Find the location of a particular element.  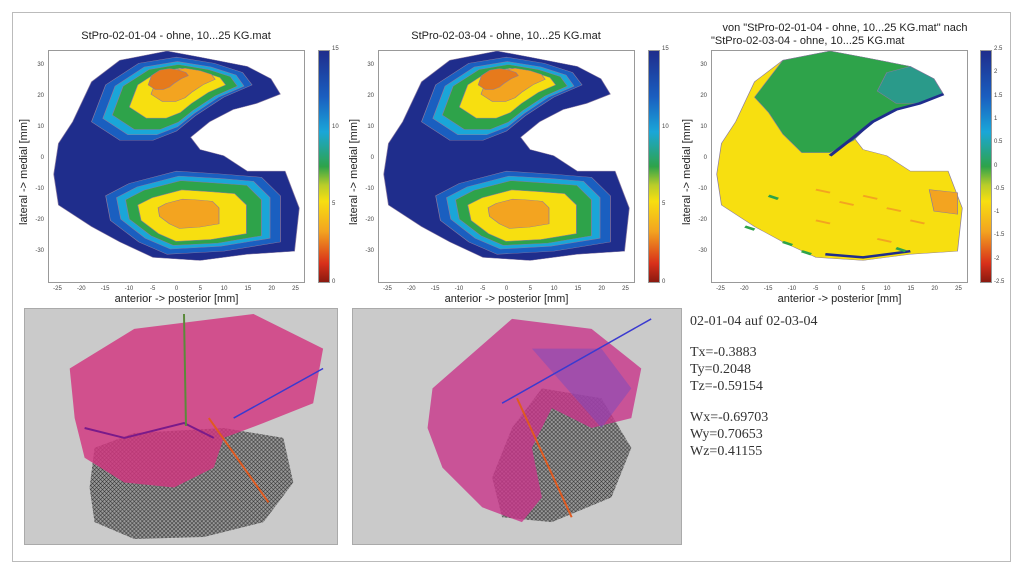

plot-title: StPro-02-03-04 - ohne, 10...25 KG.mat is located at coordinates (506, 36).